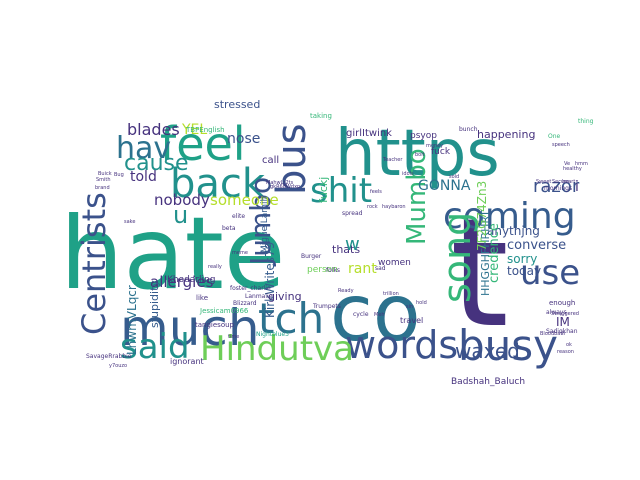  I want to click on word-folks: folks, so click(333, 270).